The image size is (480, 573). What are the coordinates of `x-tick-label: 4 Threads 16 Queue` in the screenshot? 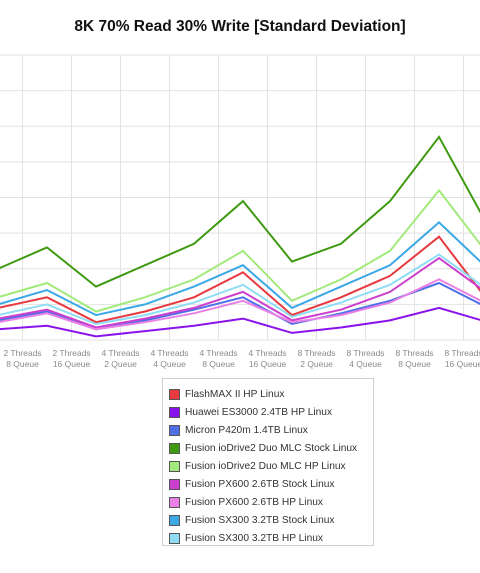 It's located at (267, 358).